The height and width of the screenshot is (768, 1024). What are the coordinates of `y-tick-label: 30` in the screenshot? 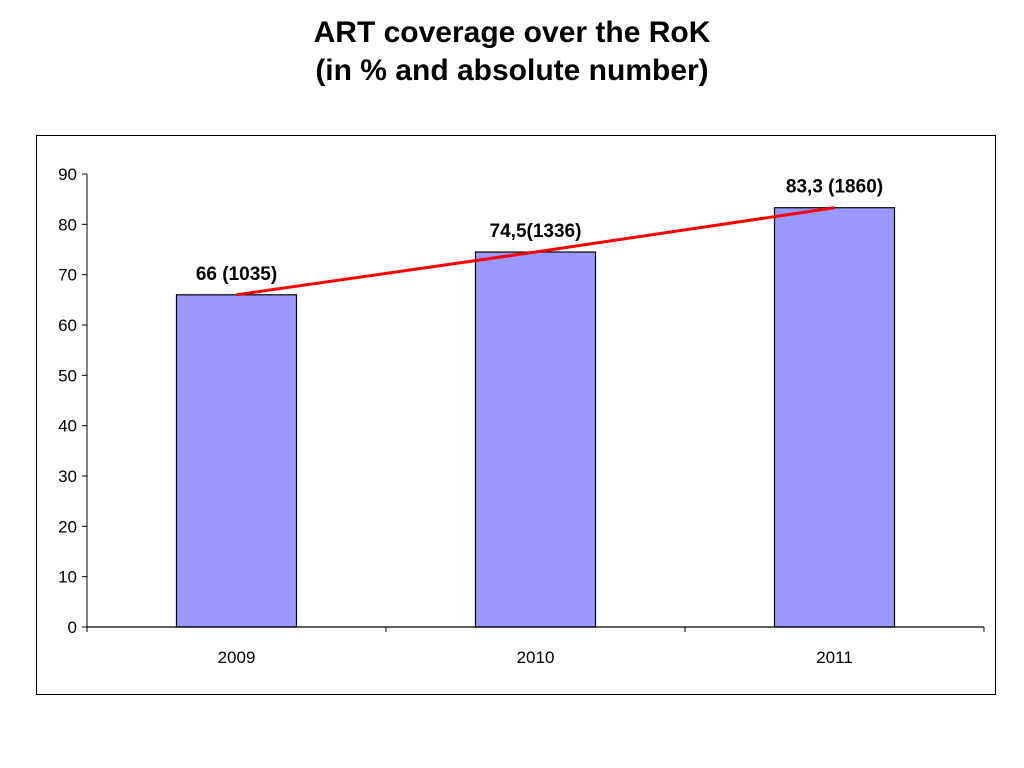 It's located at (67, 476).